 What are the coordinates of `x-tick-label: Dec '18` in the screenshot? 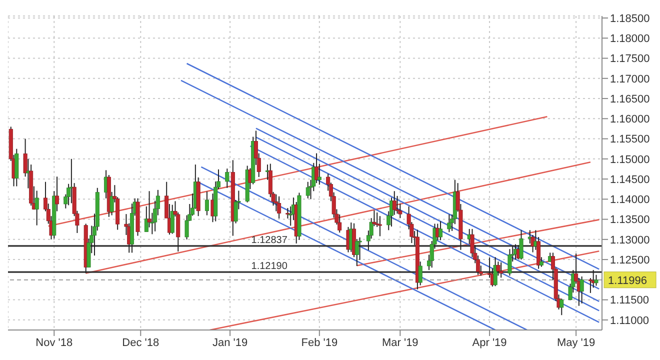 It's located at (141, 342).